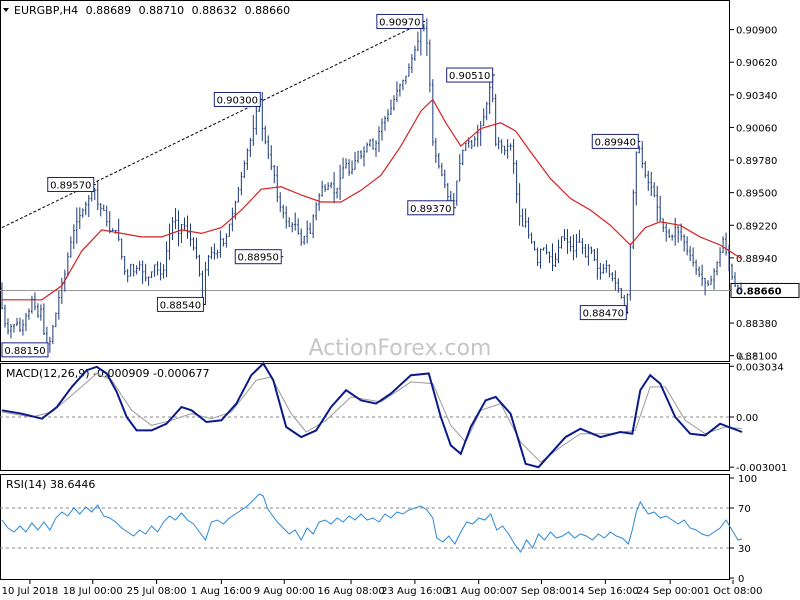 Image resolution: width=800 pixels, height=600 pixels. What do you see at coordinates (93, 591) in the screenshot?
I see `x-tick-label: 18 Jul 00:00` at bounding box center [93, 591].